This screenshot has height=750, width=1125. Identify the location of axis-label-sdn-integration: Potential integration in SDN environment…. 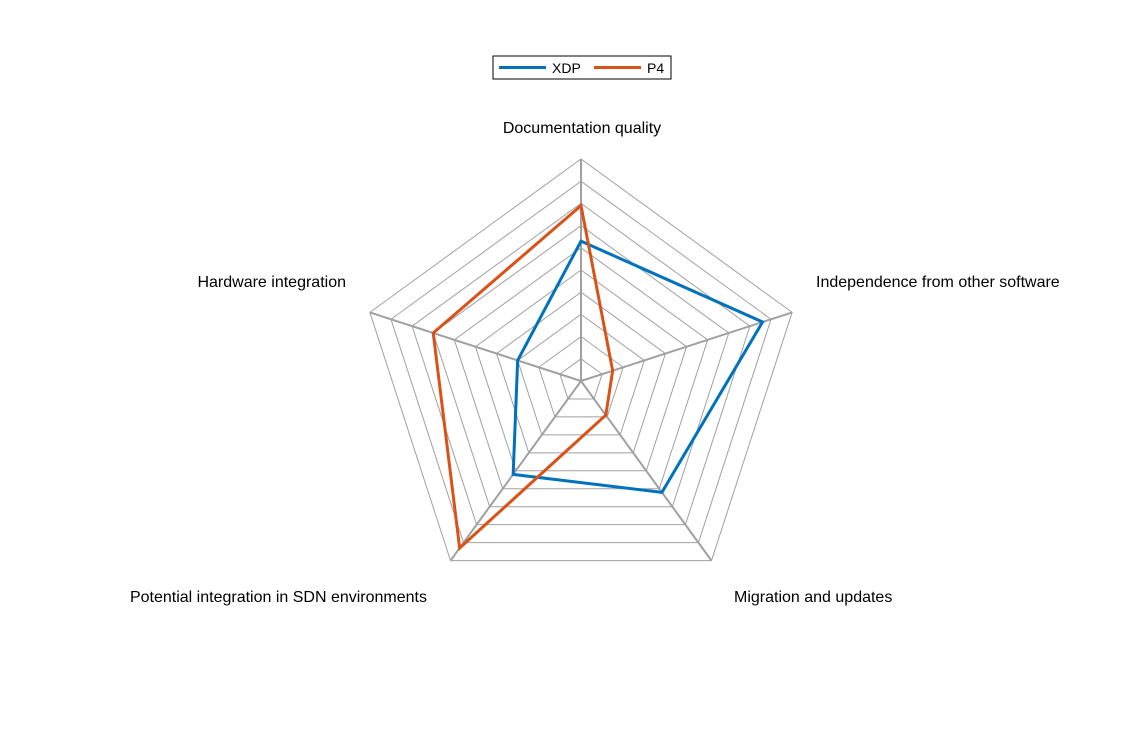
(278, 597).